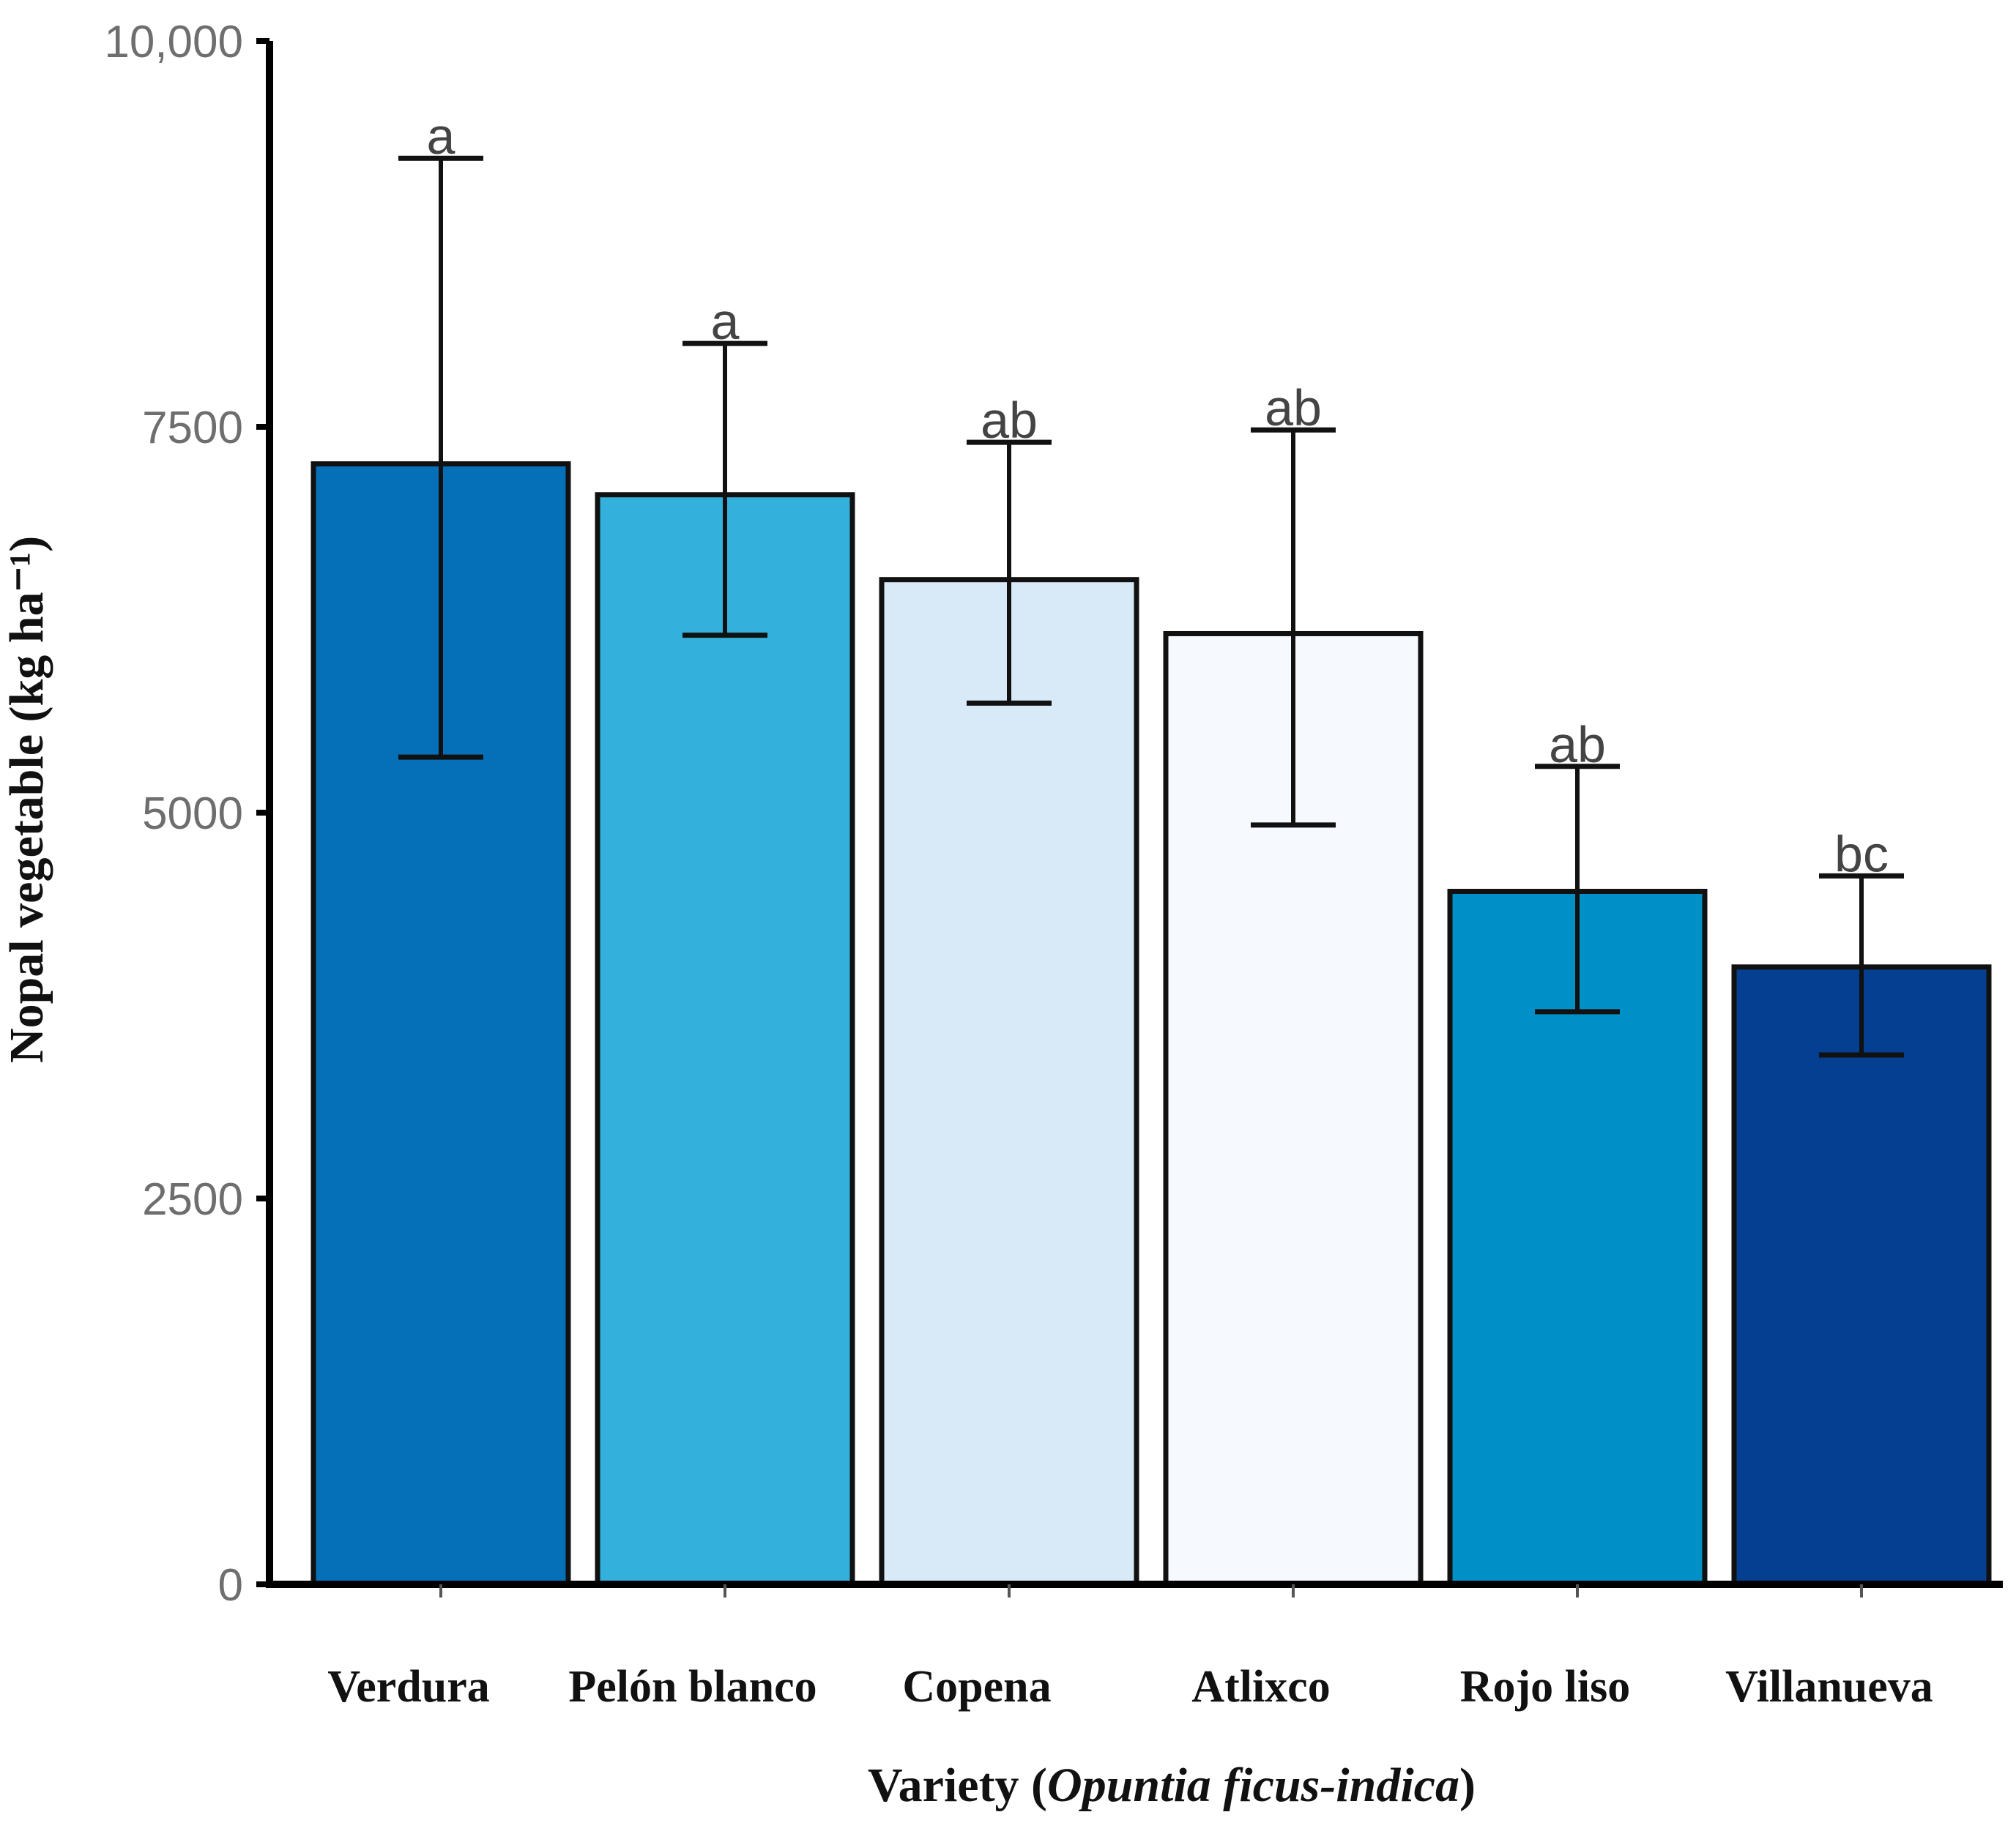  Describe the element at coordinates (1545, 1687) in the screenshot. I see `x-category-label-4: Rojo liso` at that location.